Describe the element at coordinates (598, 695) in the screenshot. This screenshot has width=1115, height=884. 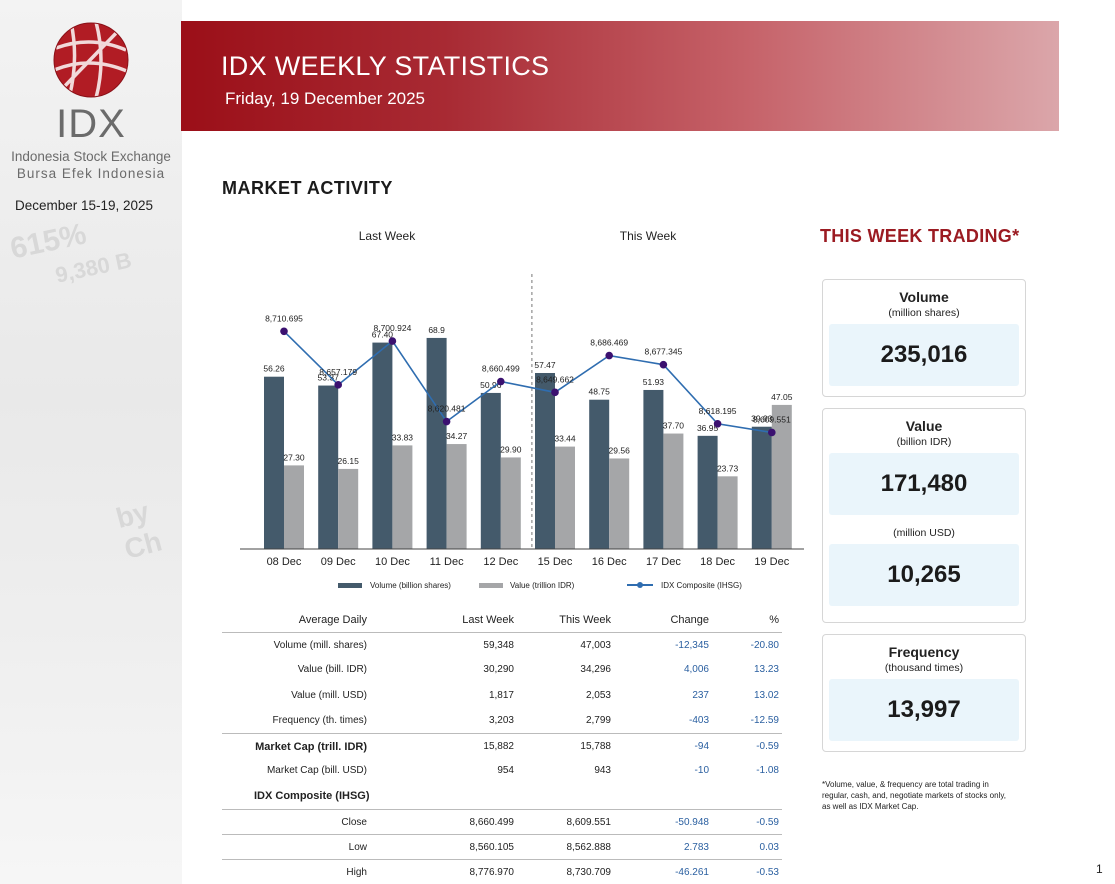
I see `this-week-value: 2,053` at that location.